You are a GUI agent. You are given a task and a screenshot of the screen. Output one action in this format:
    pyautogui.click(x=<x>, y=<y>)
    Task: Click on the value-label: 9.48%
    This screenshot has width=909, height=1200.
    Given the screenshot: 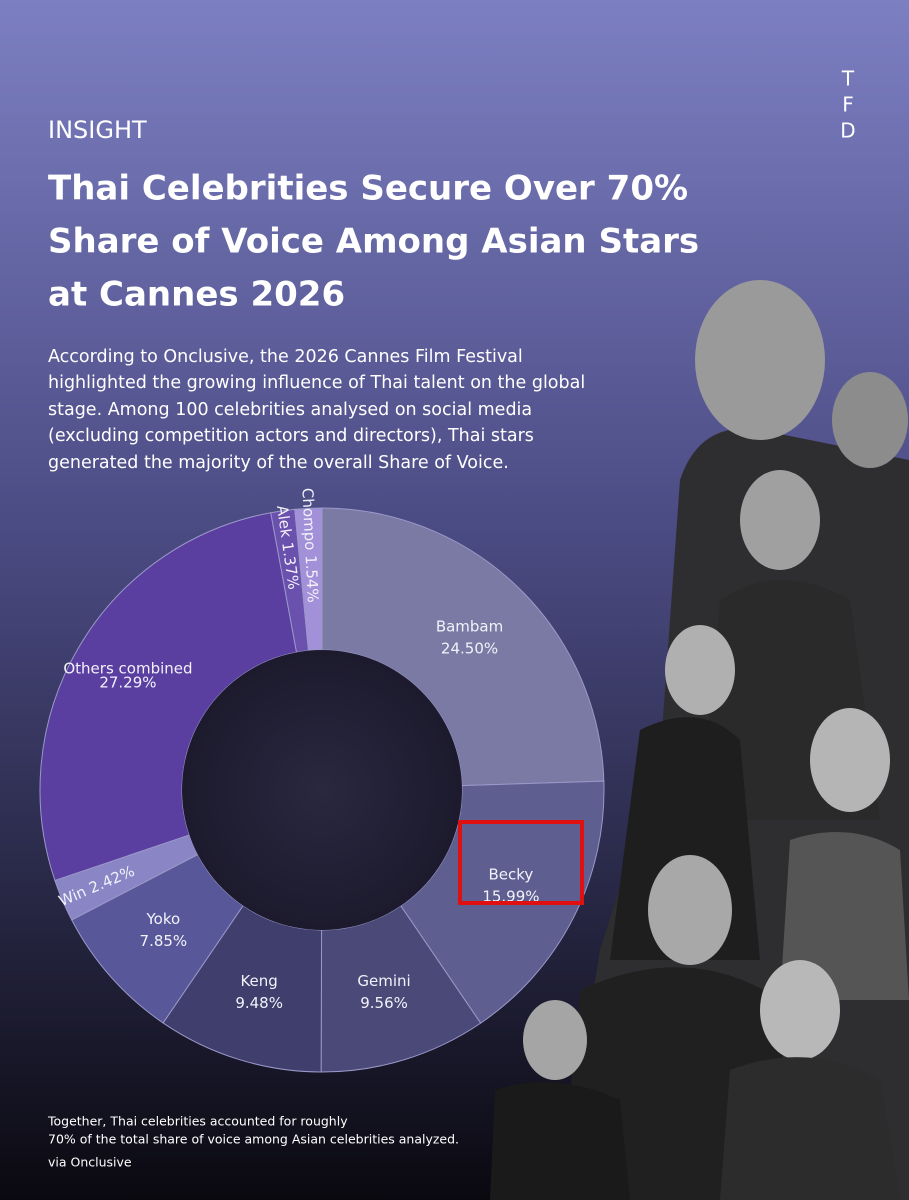 What is the action you would take?
    pyautogui.click(x=259, y=1003)
    